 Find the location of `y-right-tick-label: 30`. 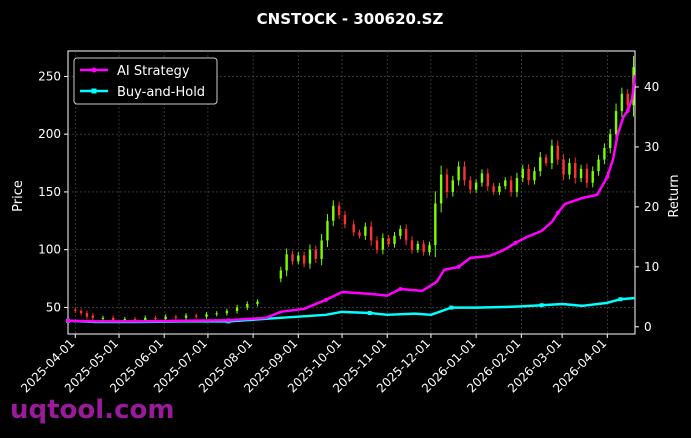

y-right-tick-label: 30 is located at coordinates (651, 147).